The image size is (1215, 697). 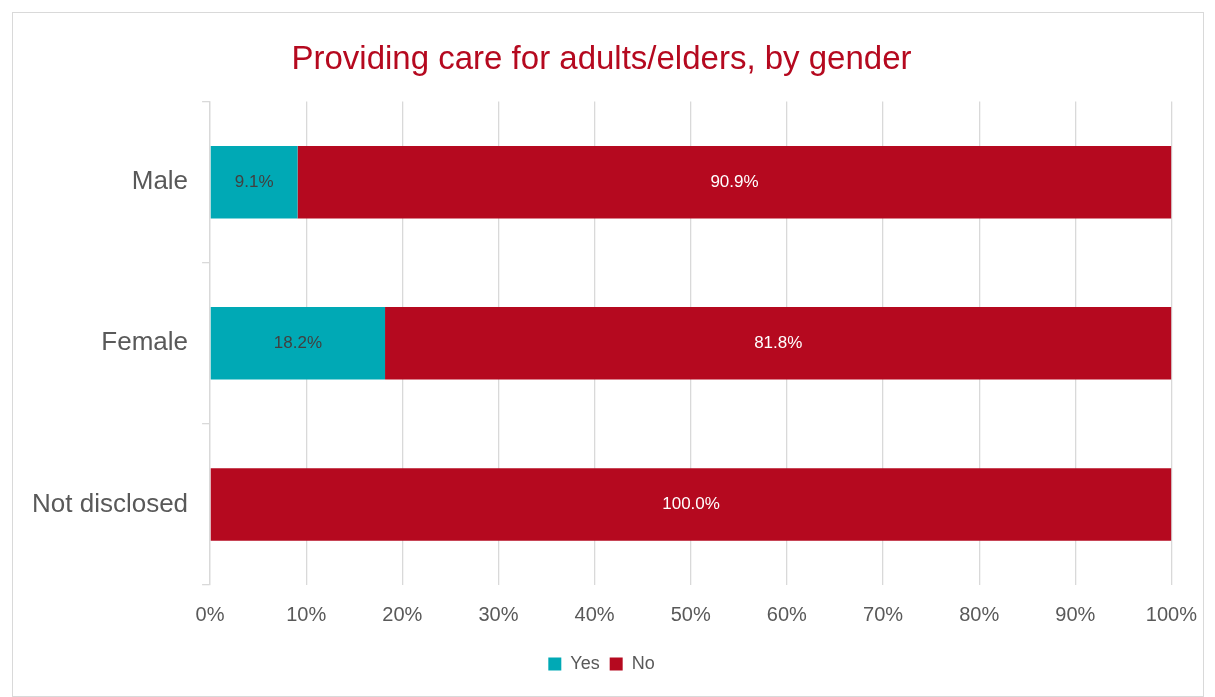 I want to click on x-tick-label: 90%, so click(x=1075, y=613).